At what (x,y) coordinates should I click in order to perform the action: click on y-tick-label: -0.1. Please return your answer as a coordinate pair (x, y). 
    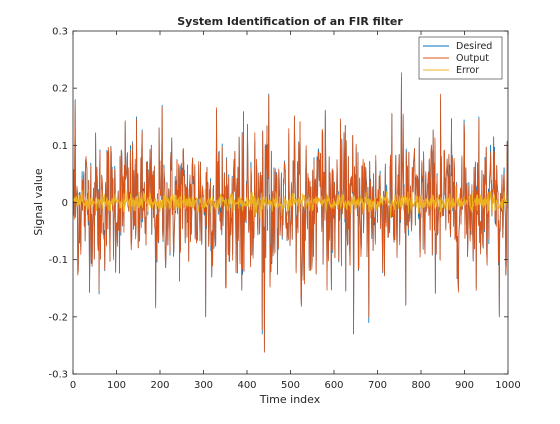
    Looking at the image, I should click on (58, 260).